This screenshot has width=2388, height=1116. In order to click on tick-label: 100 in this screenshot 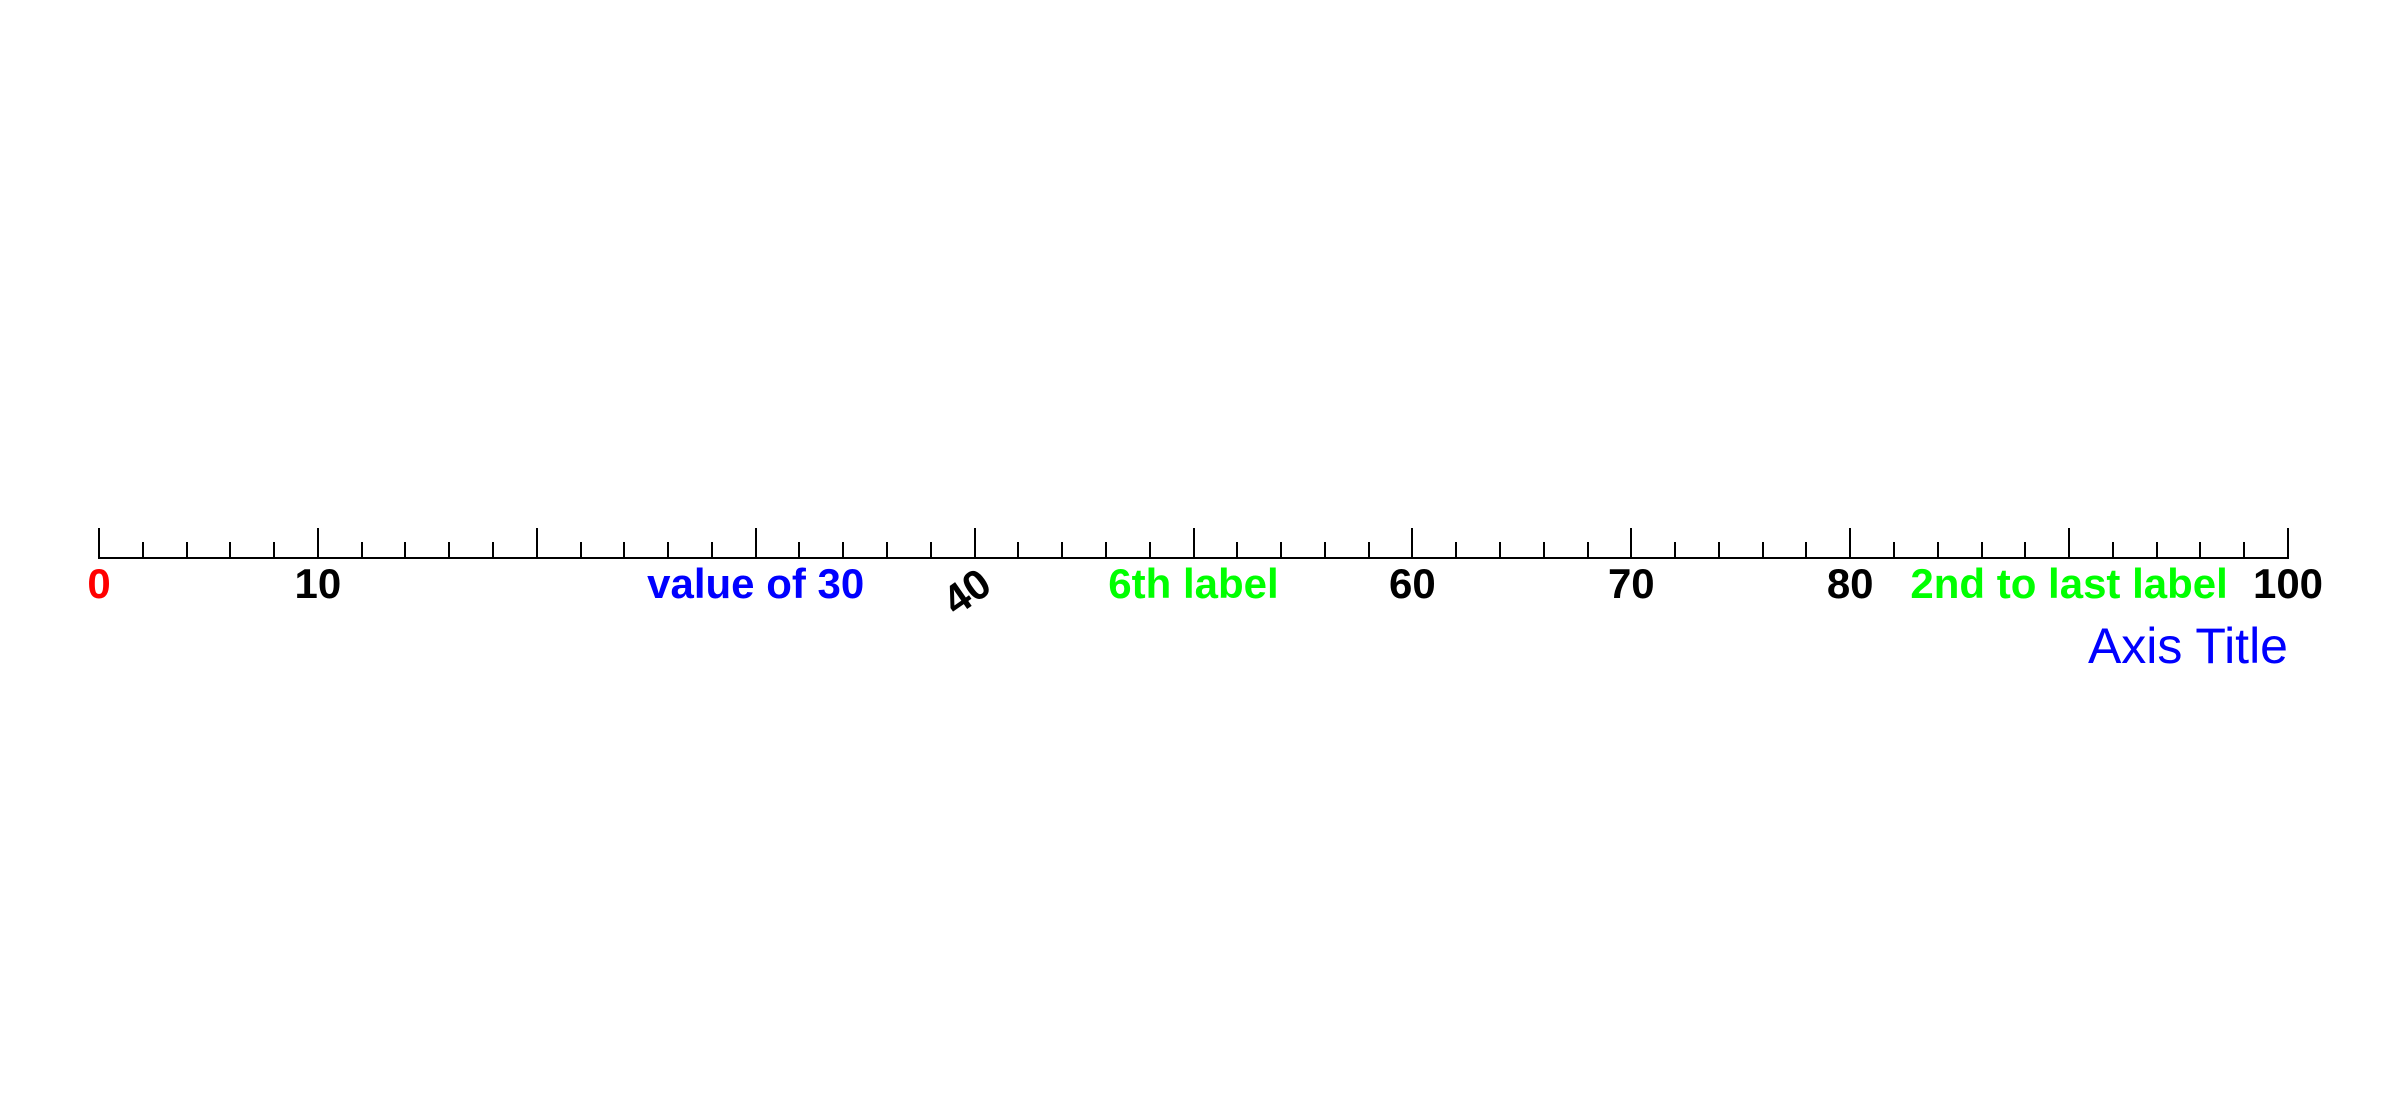, I will do `click(2288, 583)`.